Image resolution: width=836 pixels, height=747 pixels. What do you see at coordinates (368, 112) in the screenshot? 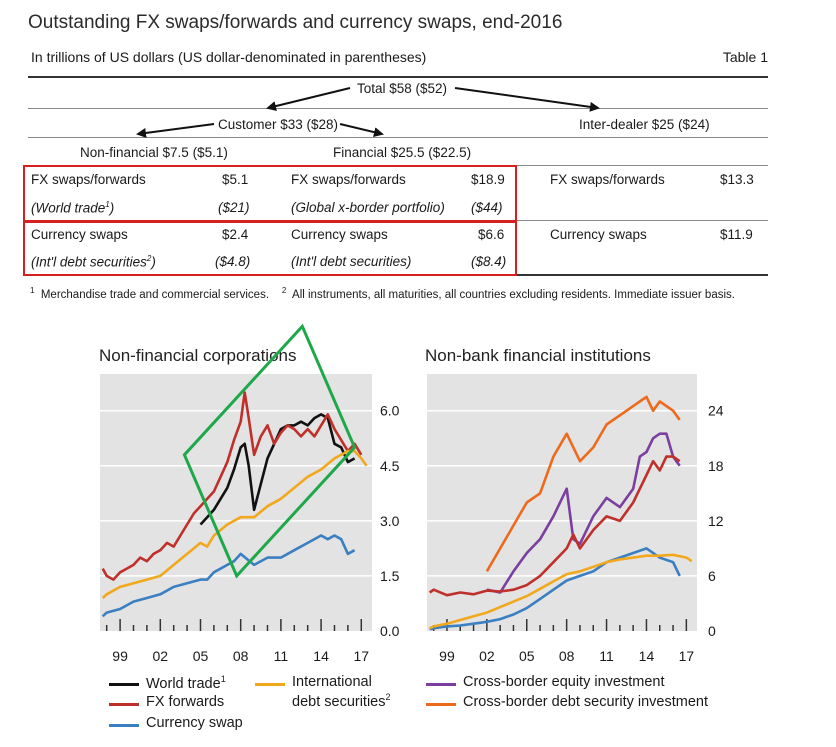
I see `tree-arrows` at bounding box center [368, 112].